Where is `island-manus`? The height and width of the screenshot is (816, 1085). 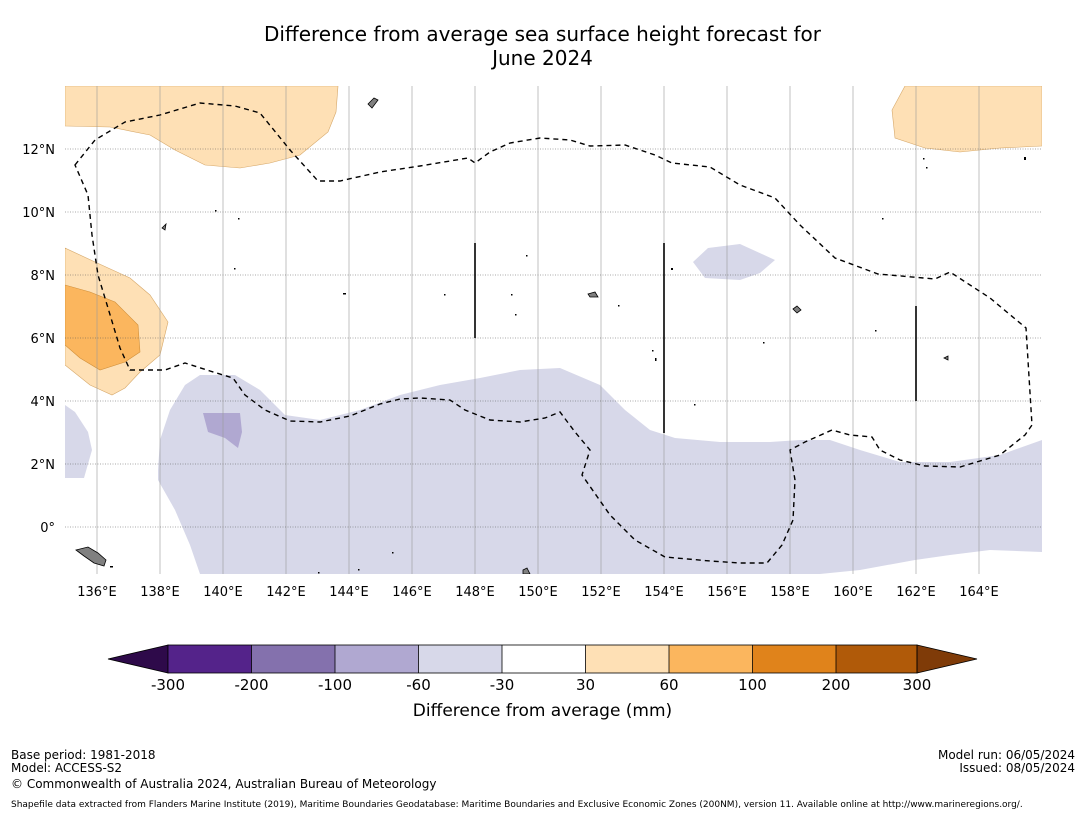
island-manus is located at coordinates (526, 570).